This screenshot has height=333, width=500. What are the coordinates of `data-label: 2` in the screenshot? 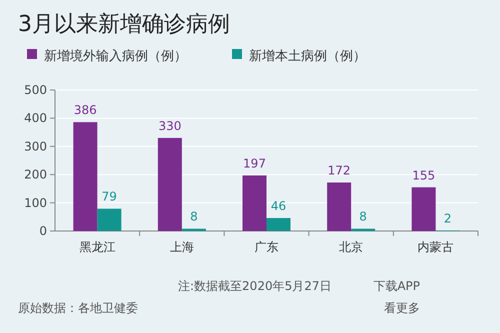 It's located at (448, 218).